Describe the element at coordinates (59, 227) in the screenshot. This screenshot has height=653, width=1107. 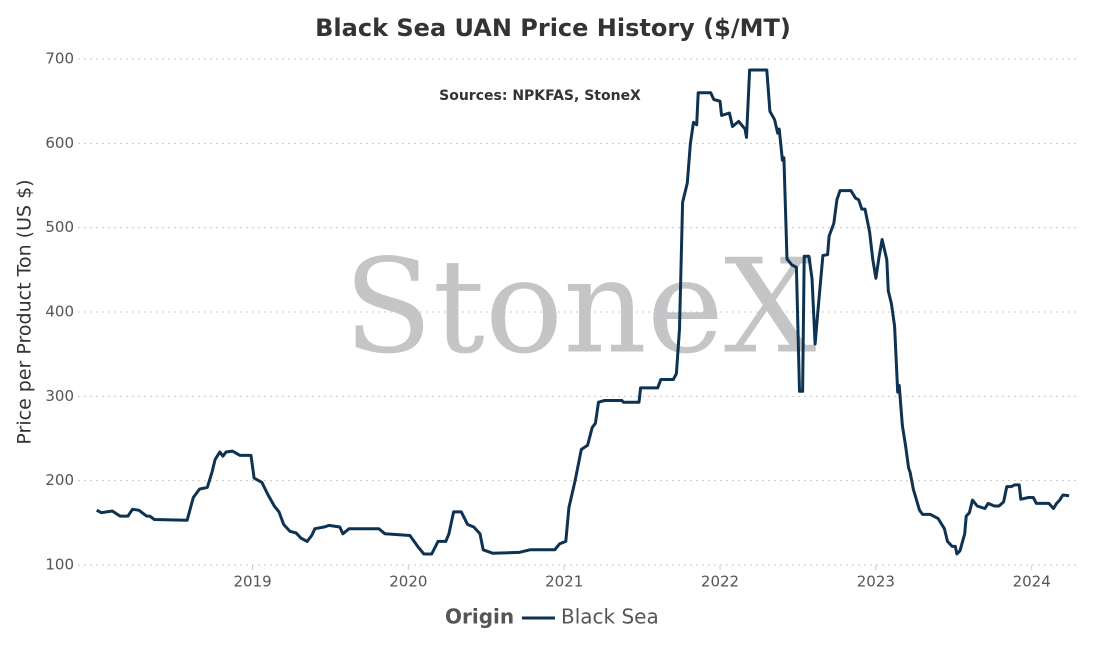
I see `y-tick-label: 500` at that location.